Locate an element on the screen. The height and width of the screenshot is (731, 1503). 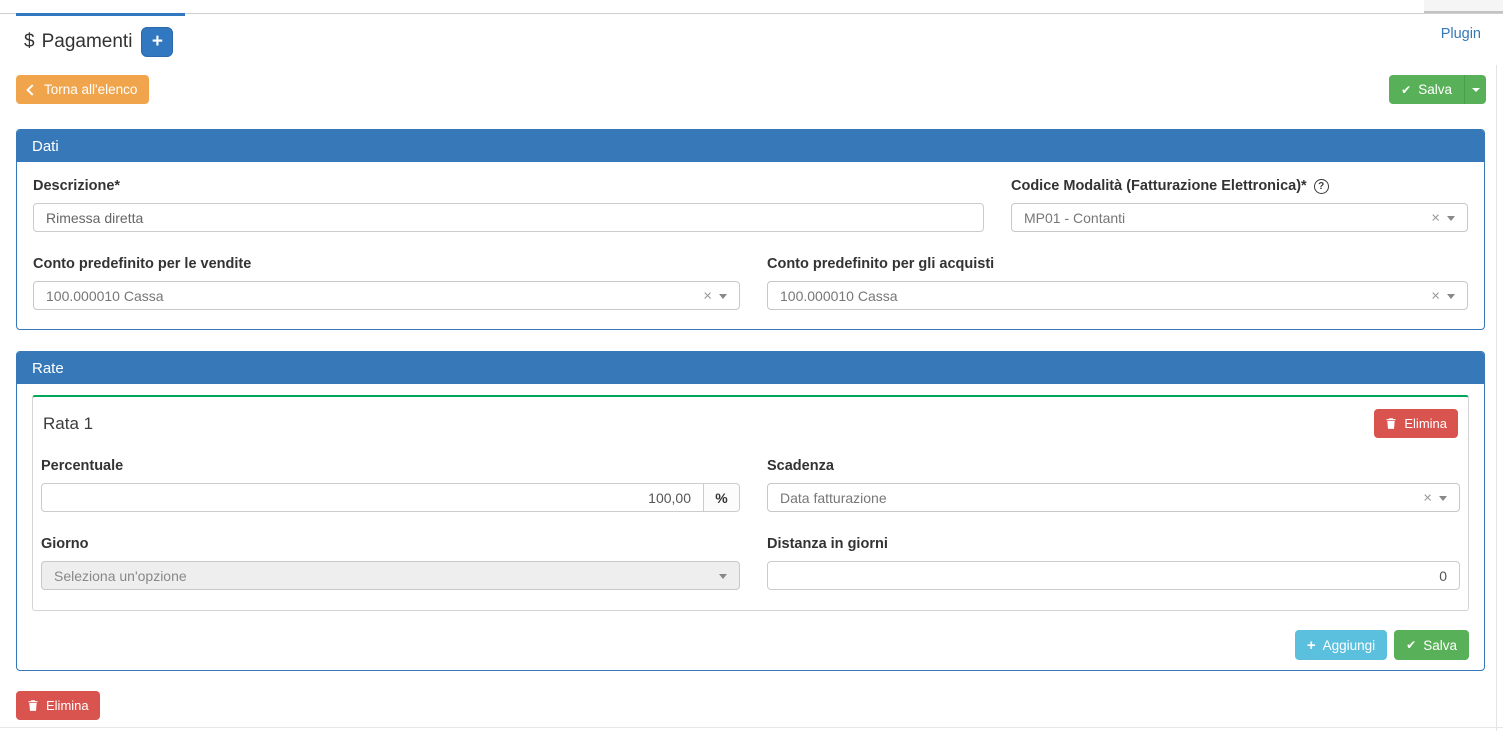
descrizione-label: Descrizione* is located at coordinates (508, 186).